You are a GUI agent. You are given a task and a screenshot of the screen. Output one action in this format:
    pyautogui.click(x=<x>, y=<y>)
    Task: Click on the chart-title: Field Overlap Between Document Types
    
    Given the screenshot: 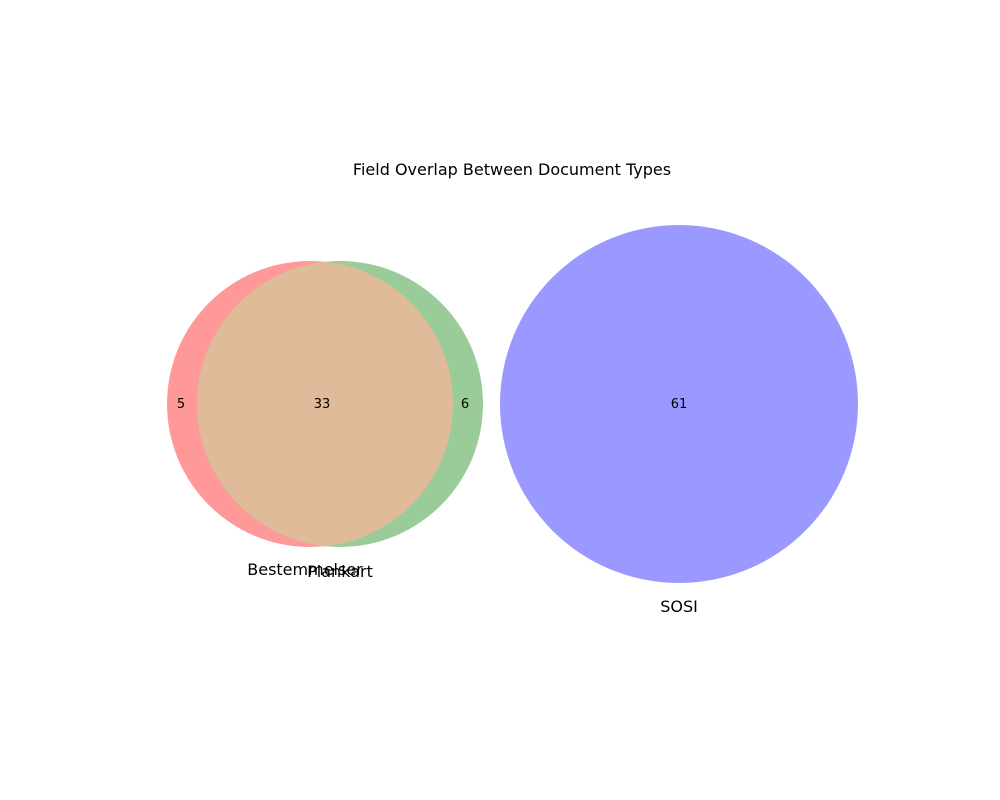 What is the action you would take?
    pyautogui.click(x=512, y=169)
    